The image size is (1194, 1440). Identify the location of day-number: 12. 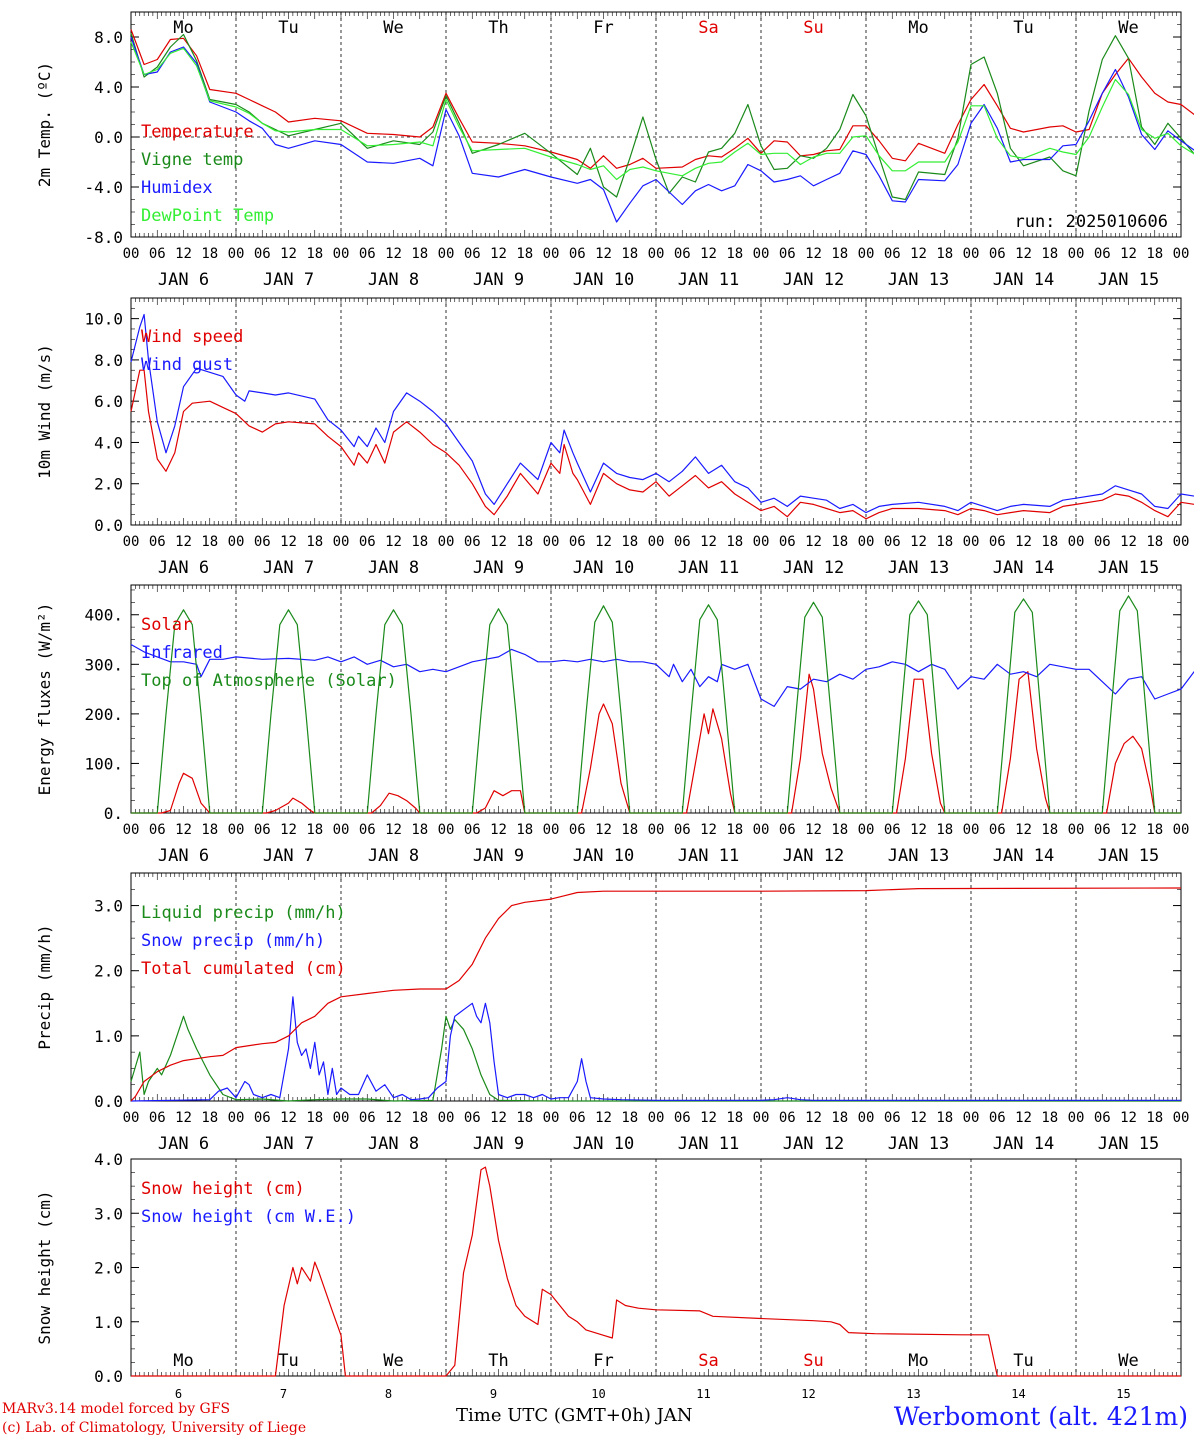
(808, 1394).